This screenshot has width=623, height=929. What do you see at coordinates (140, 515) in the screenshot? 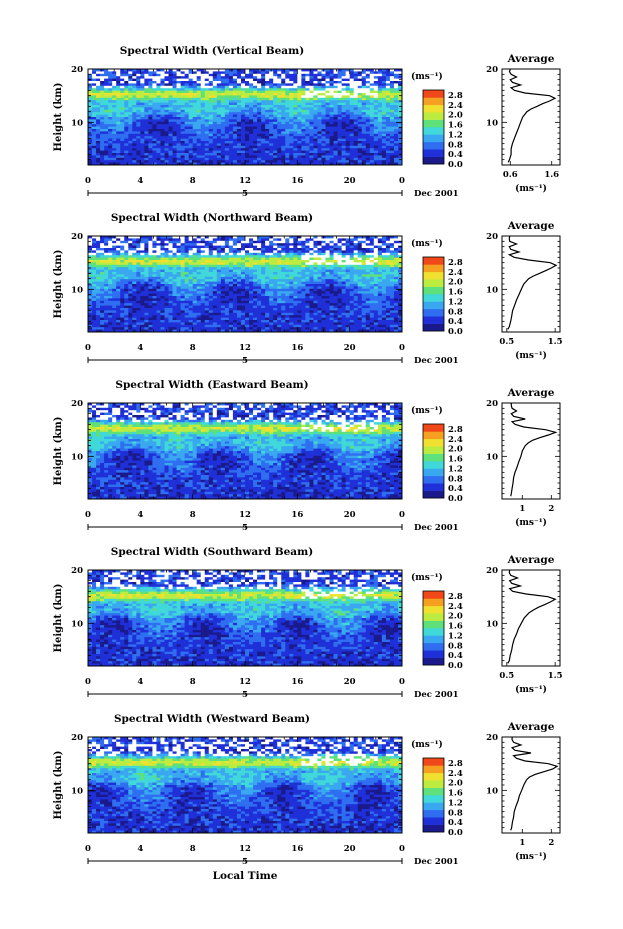
I see `x-tick-label: 4` at bounding box center [140, 515].